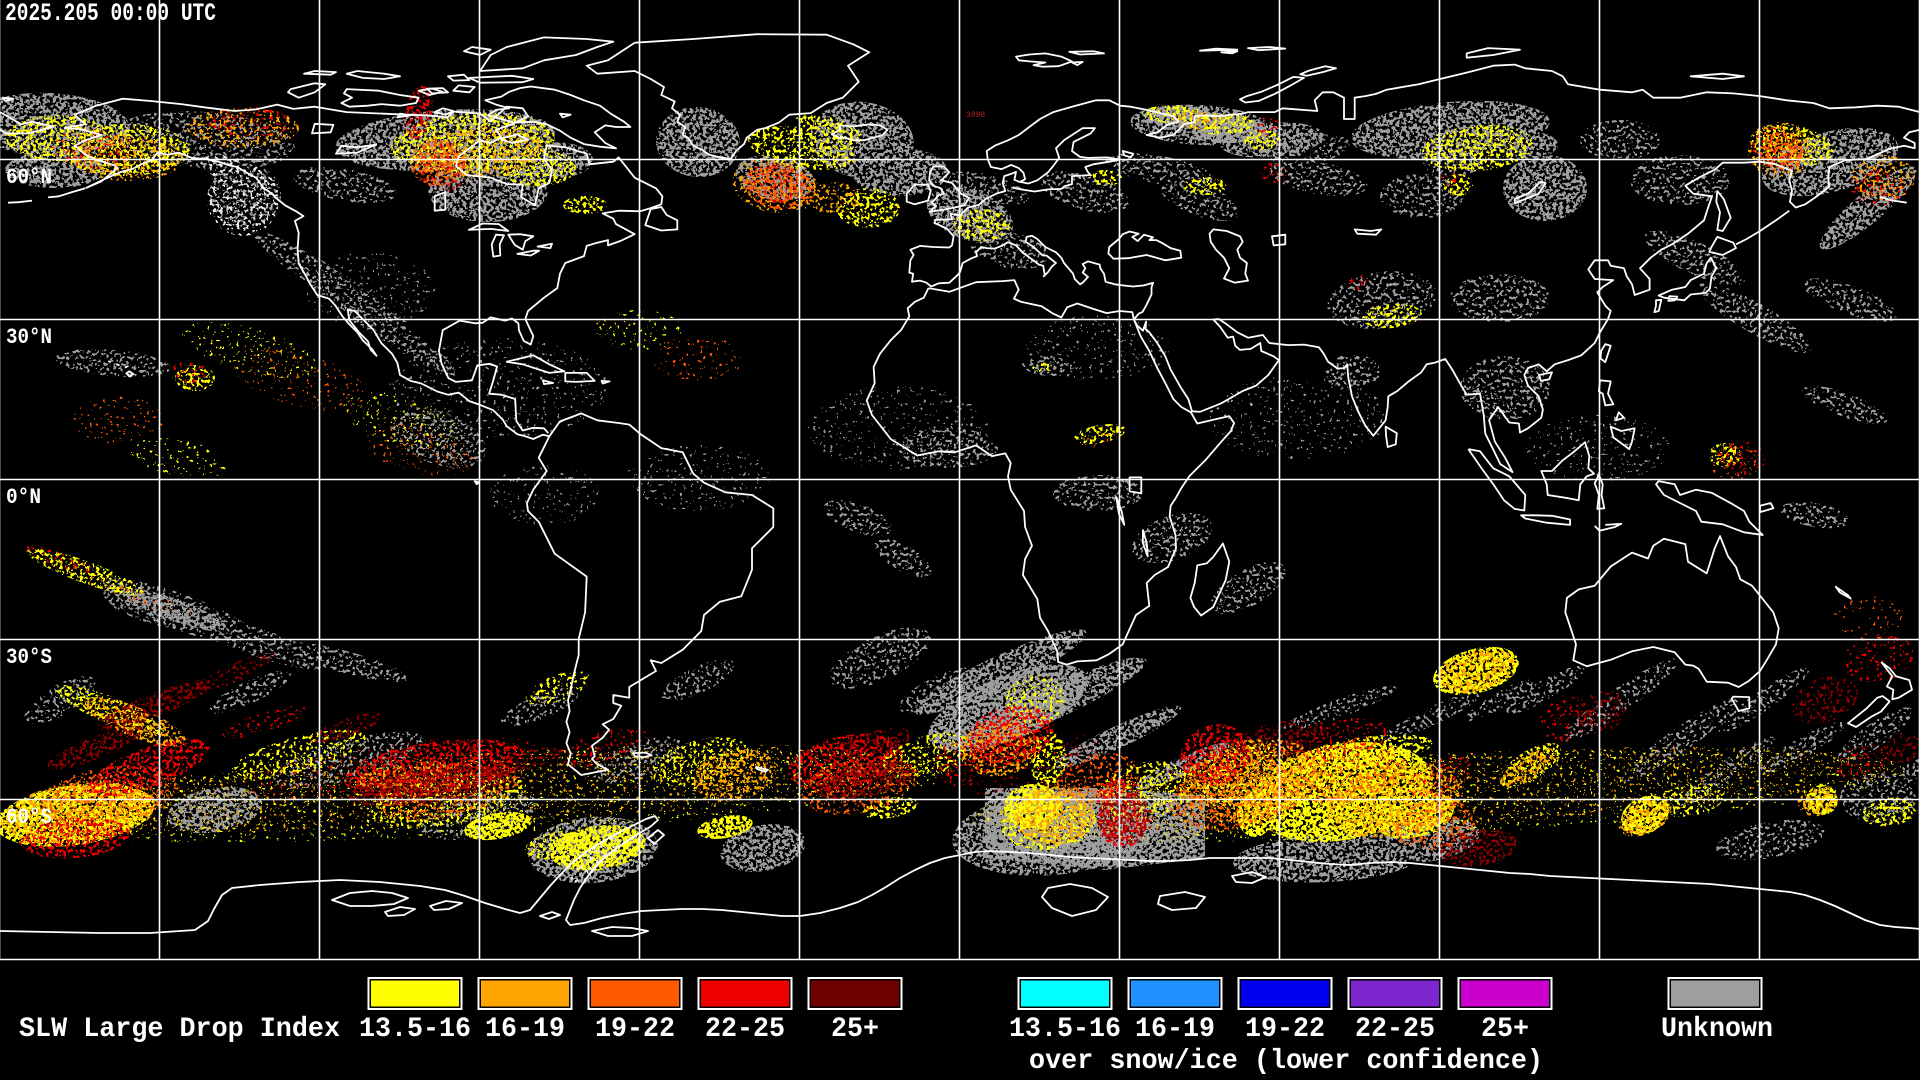  I want to click on svg-text: 60°N, so click(29, 177).